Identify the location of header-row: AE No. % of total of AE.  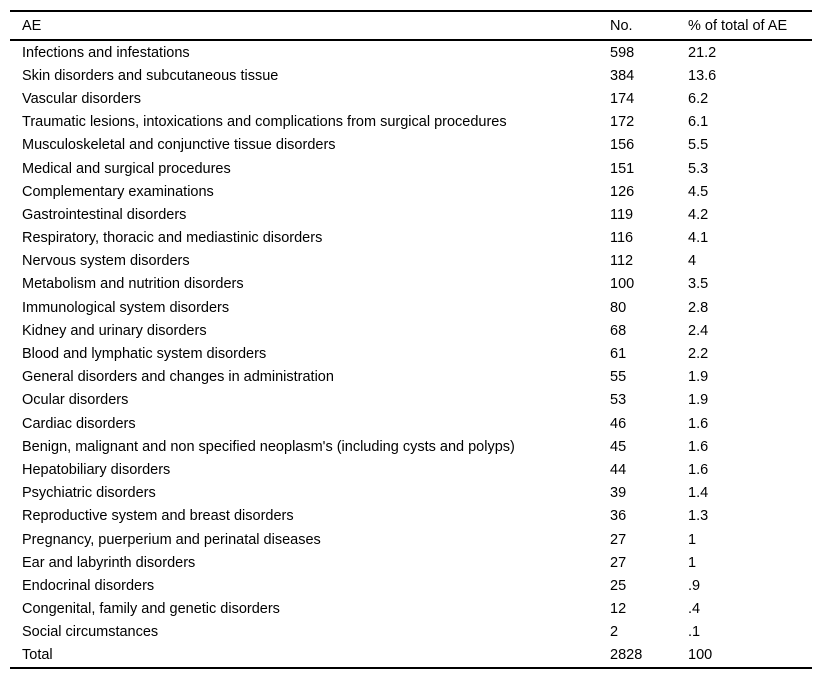
(411, 25).